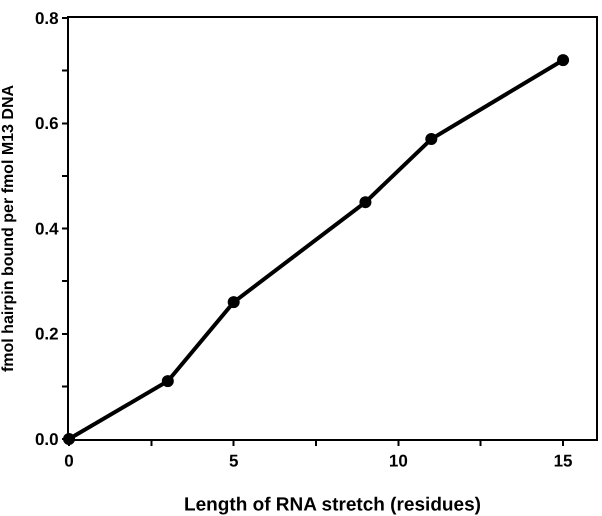 This screenshot has width=602, height=516. What do you see at coordinates (233, 460) in the screenshot?
I see `x-tick-label: 5` at bounding box center [233, 460].